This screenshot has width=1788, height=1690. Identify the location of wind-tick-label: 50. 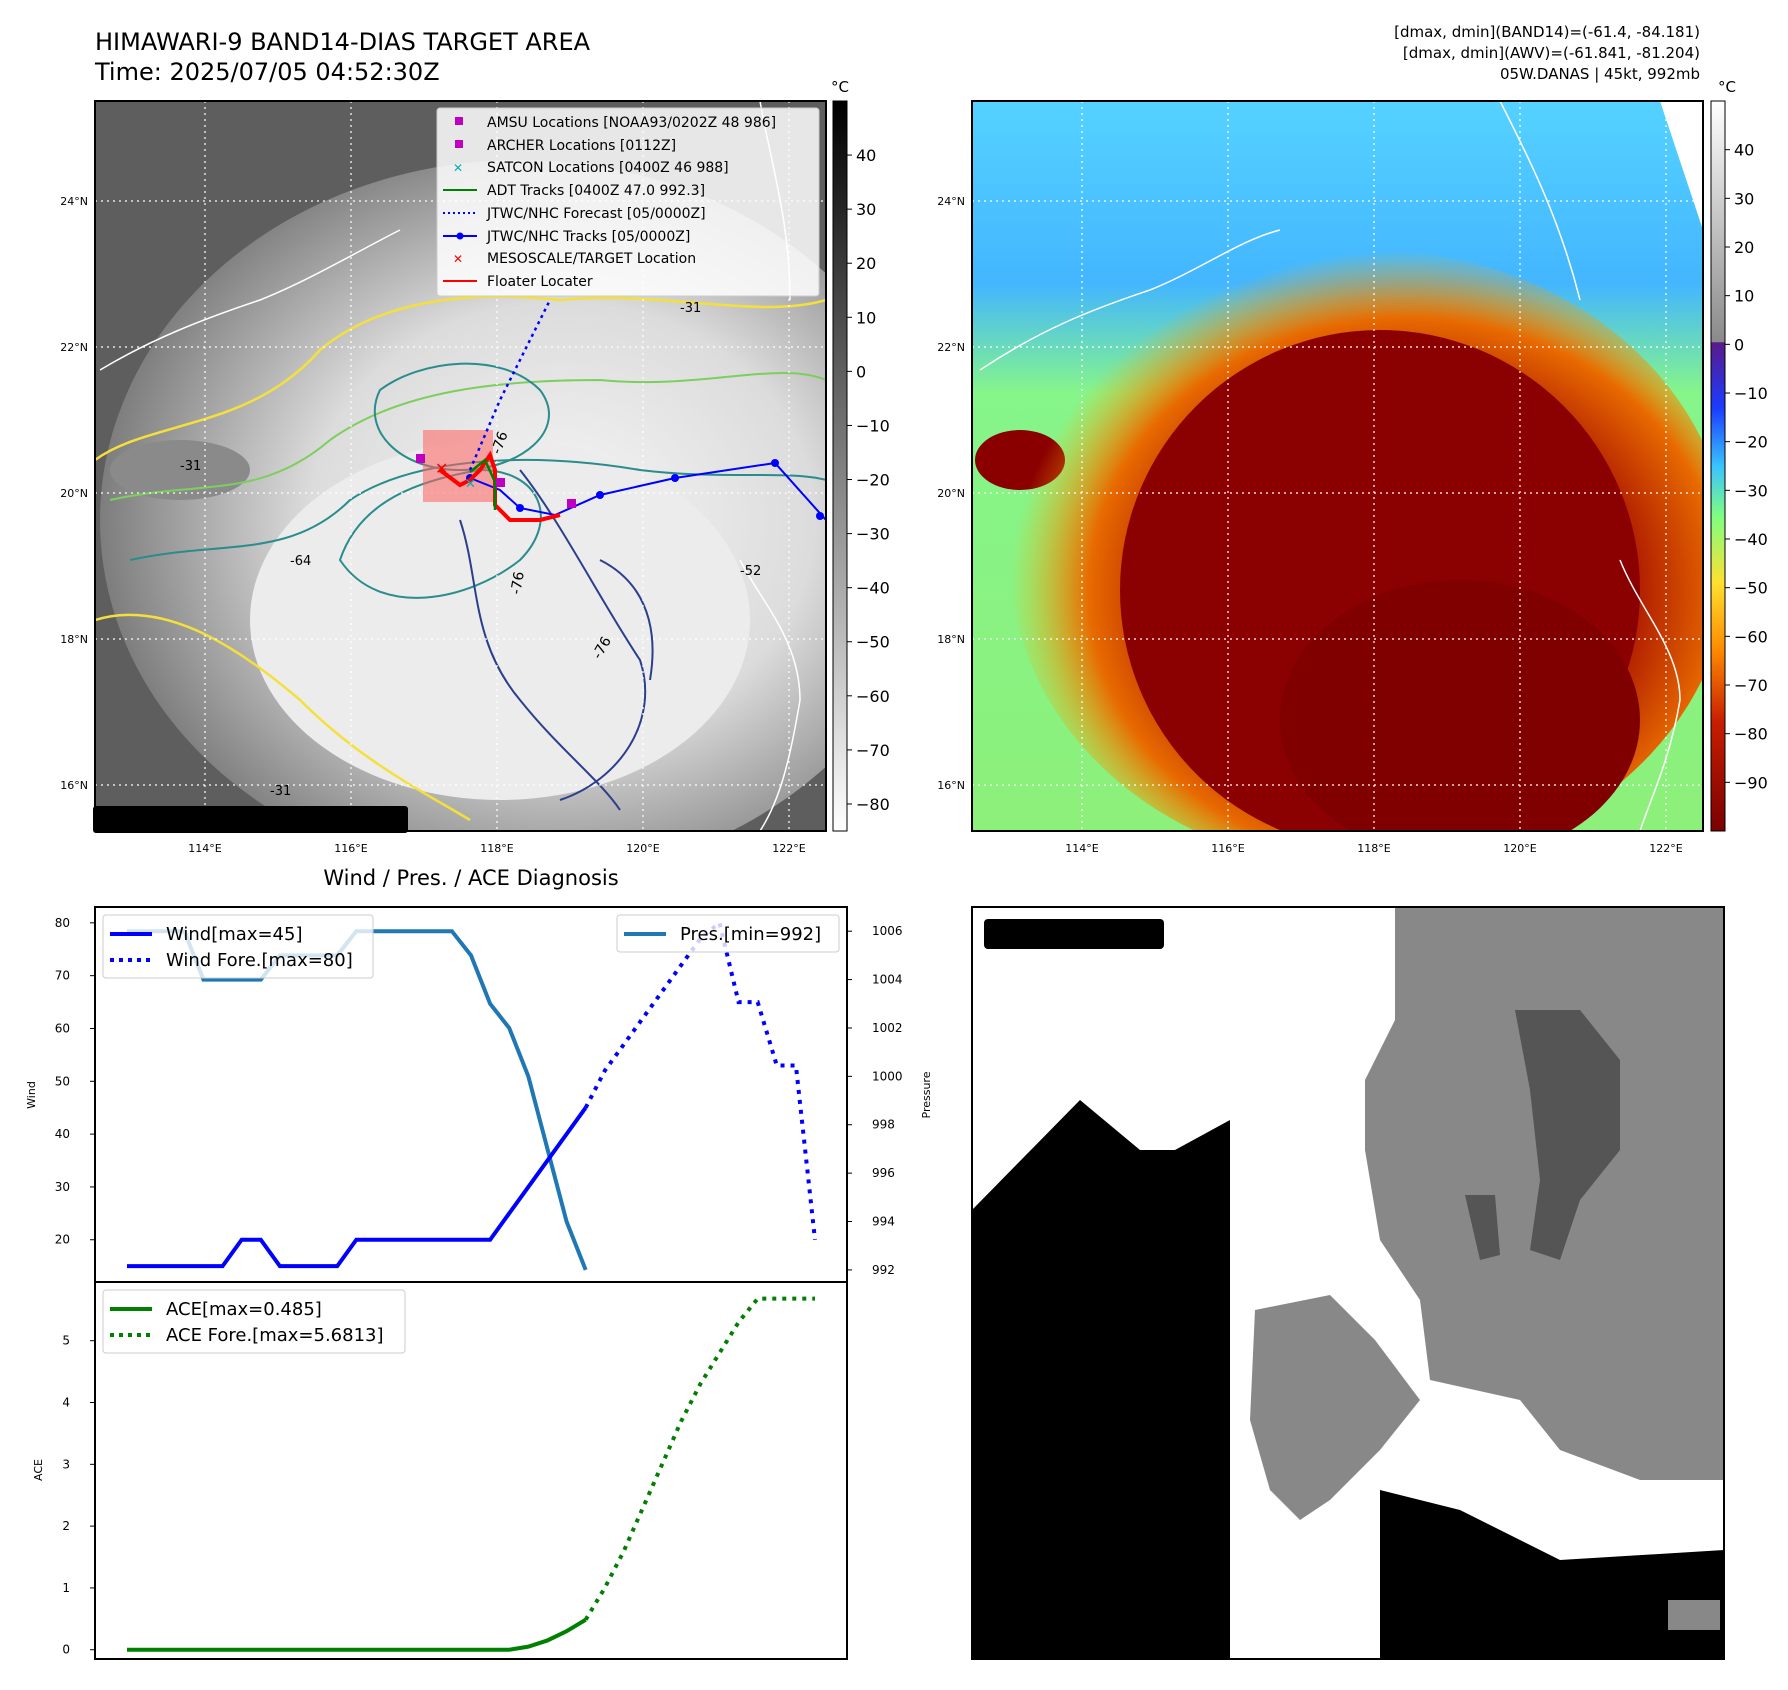
(62, 1081).